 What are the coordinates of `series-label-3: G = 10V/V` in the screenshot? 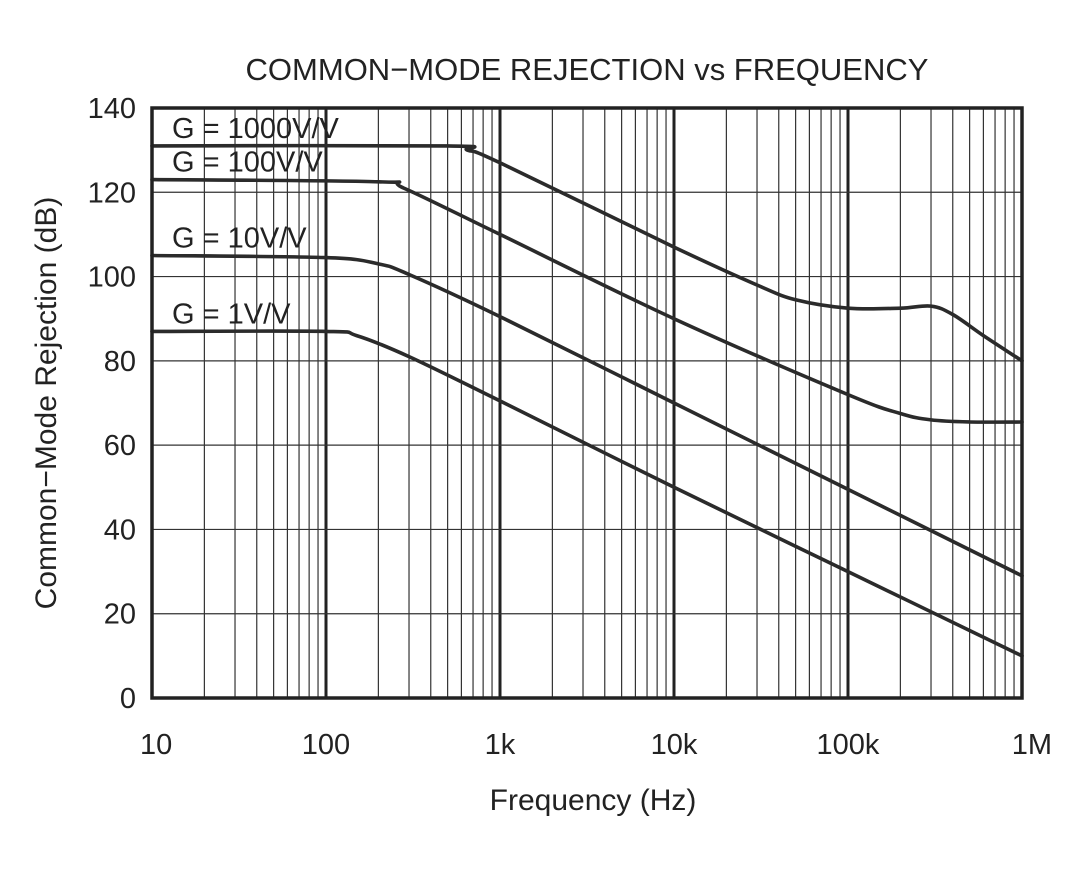 It's located at (239, 239).